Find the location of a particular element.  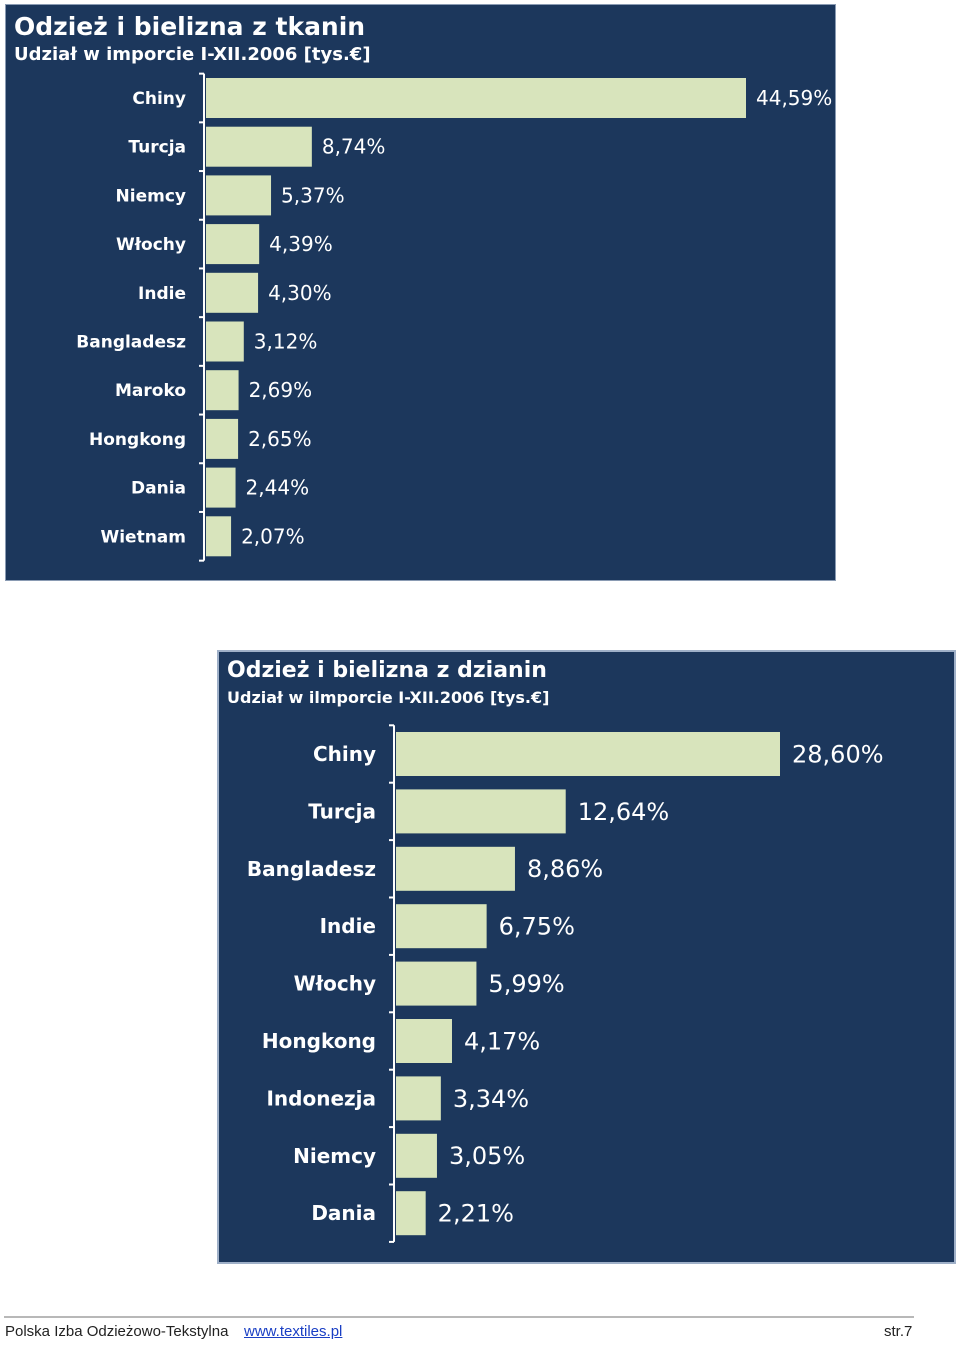

footer-organization: Polska Izba Odzieżowo-Tekstylna is located at coordinates (117, 1331).